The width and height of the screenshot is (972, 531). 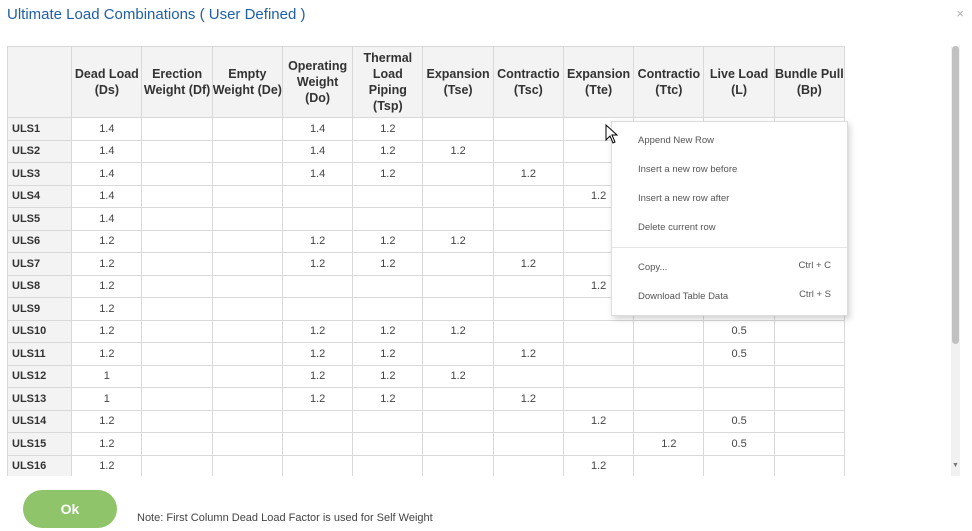 What do you see at coordinates (734, 198) in the screenshot?
I see `menu-item-insert-row-after: Insert a new row after` at bounding box center [734, 198].